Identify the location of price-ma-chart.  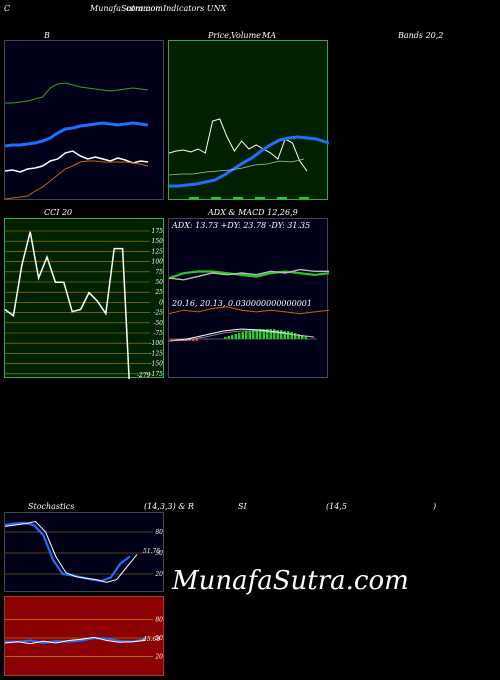
(249, 158).